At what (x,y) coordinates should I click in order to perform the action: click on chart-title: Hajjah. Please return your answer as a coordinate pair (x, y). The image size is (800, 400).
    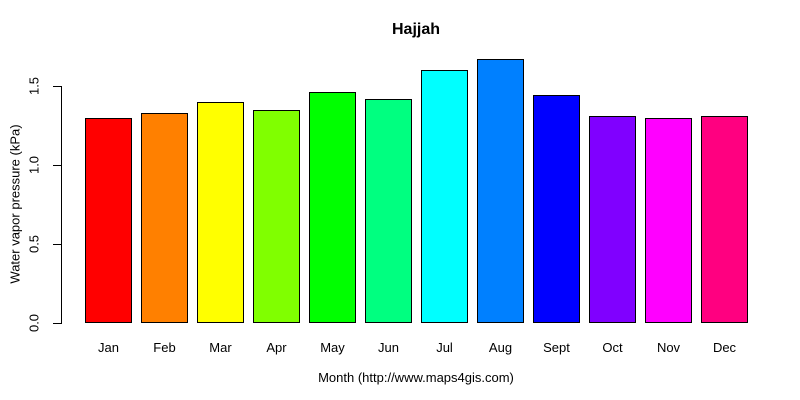
    Looking at the image, I should click on (415, 29).